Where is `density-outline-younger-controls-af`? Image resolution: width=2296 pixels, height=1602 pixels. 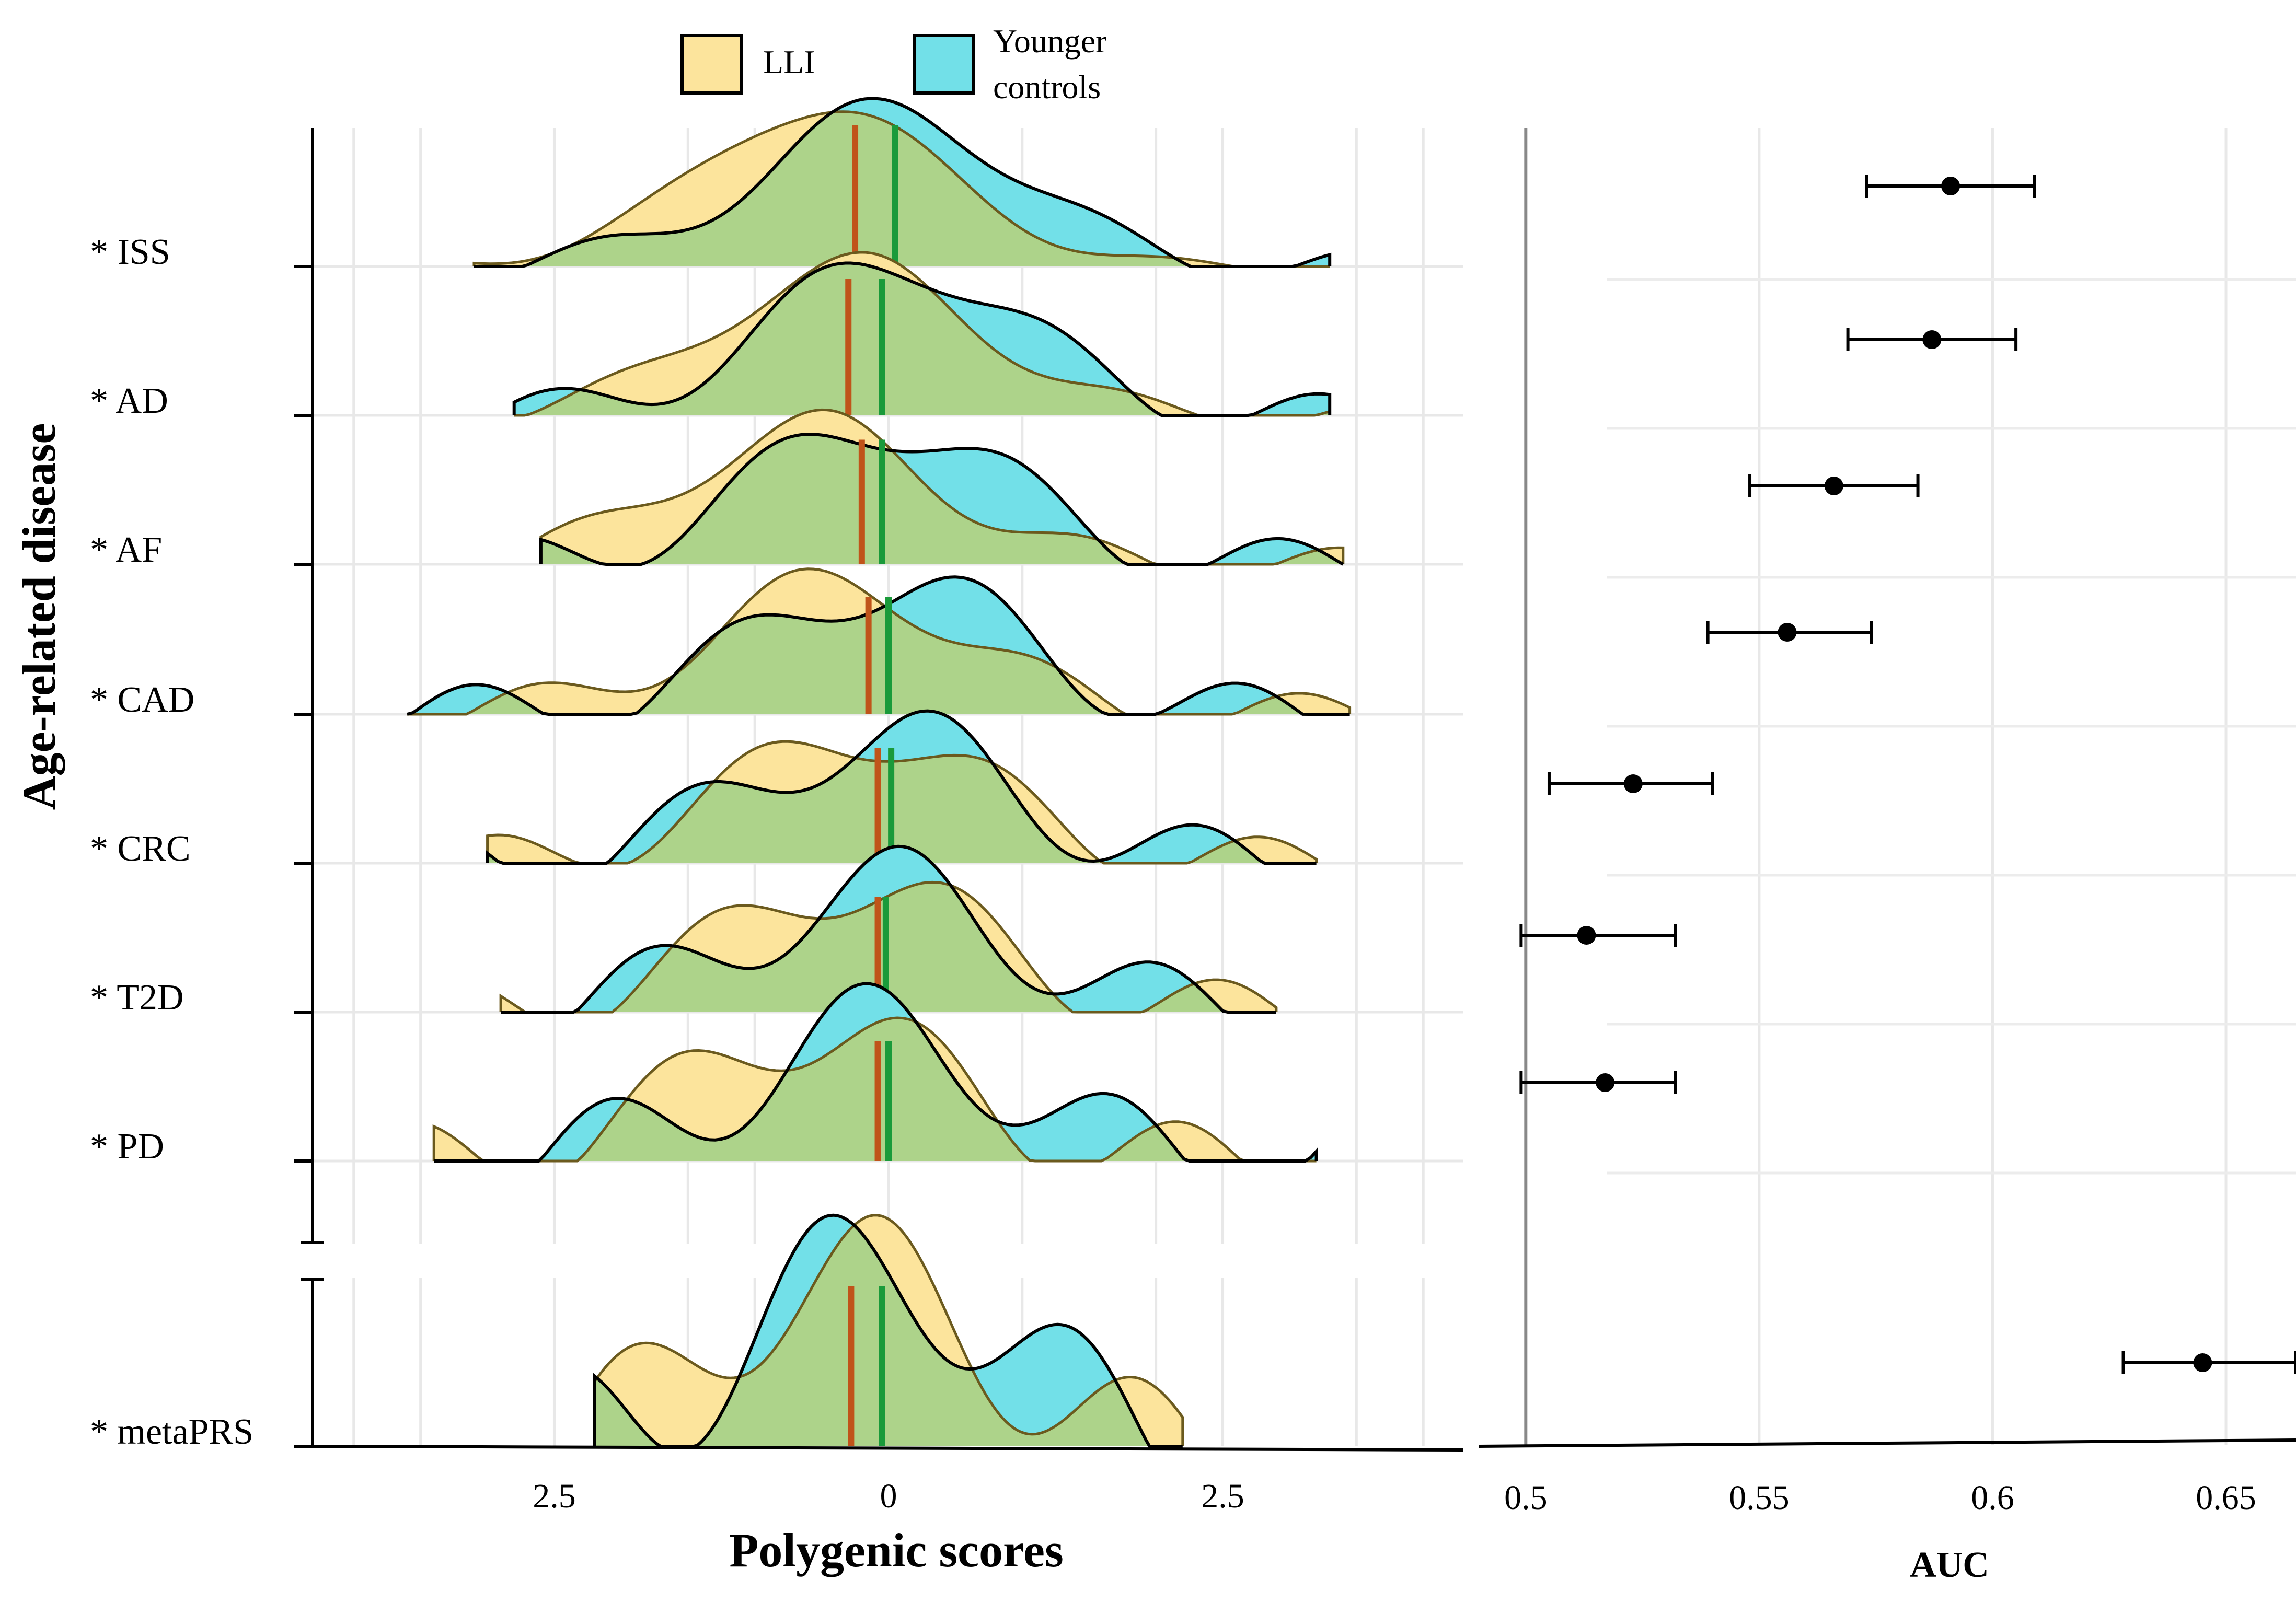
density-outline-younger-controls-af is located at coordinates (941, 499).